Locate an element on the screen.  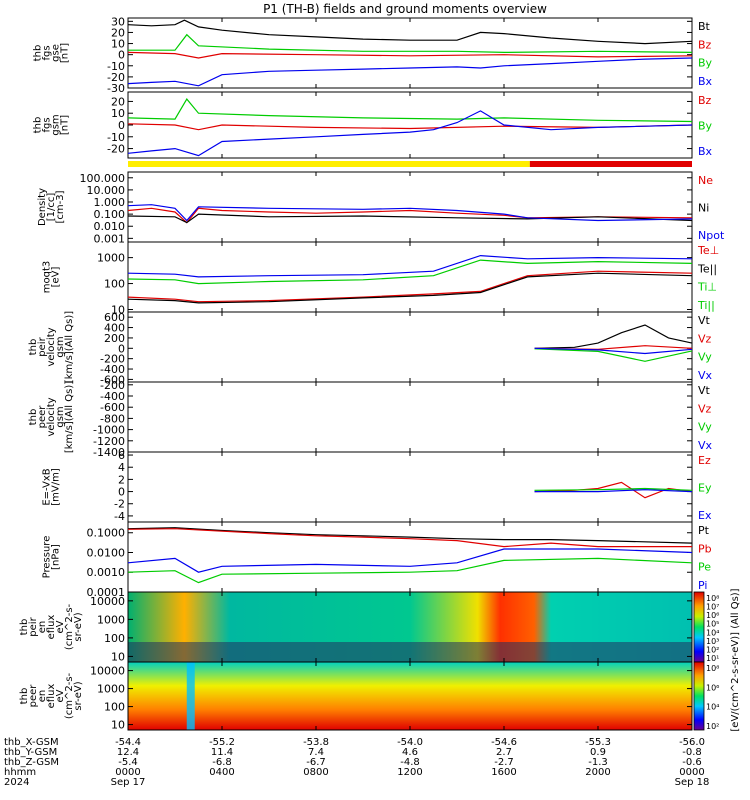
x-axis-value: 12.4 is located at coordinates (128, 752).